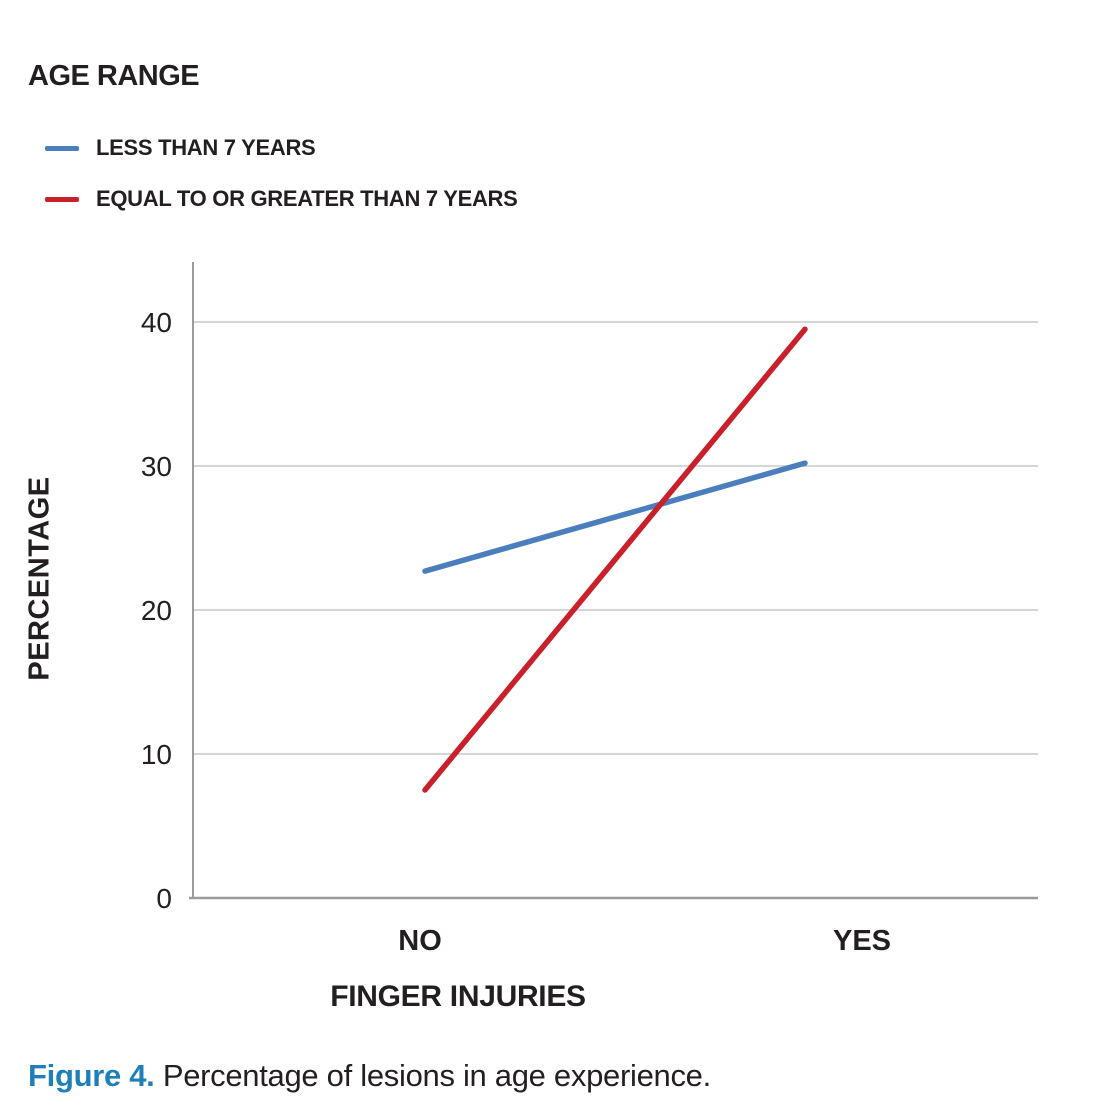  Describe the element at coordinates (62, 199) in the screenshot. I see `red-line-swatch-icon` at that location.